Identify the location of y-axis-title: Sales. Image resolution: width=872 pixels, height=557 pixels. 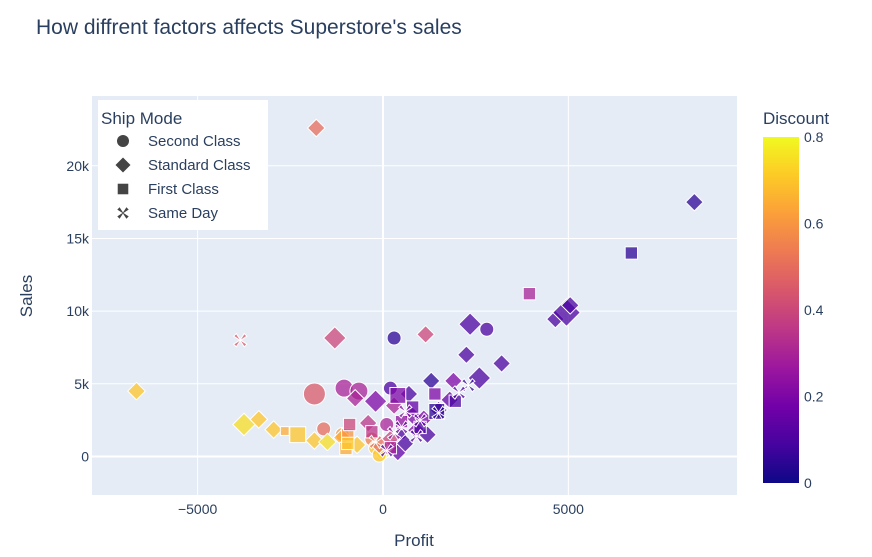
(26, 296).